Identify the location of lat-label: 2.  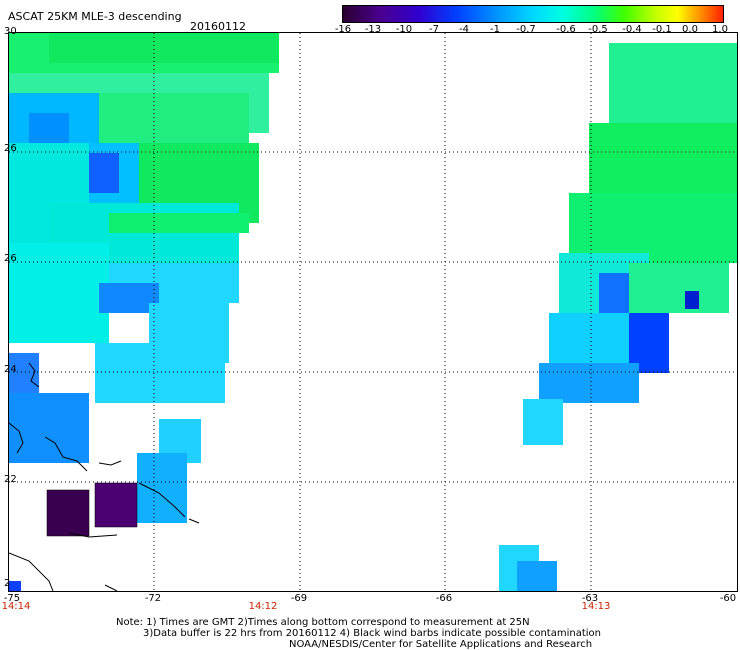
(7, 583).